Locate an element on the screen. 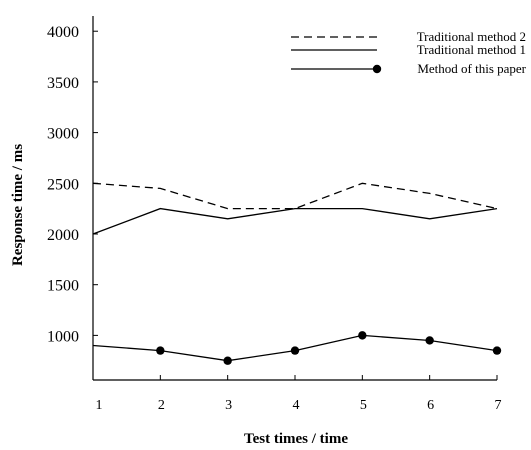  x-tick-label: 2 is located at coordinates (161, 405).